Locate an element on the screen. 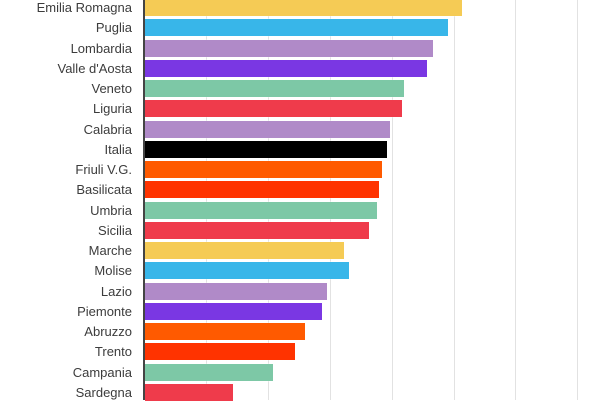  bar-row: Lazio is located at coordinates (300, 291).